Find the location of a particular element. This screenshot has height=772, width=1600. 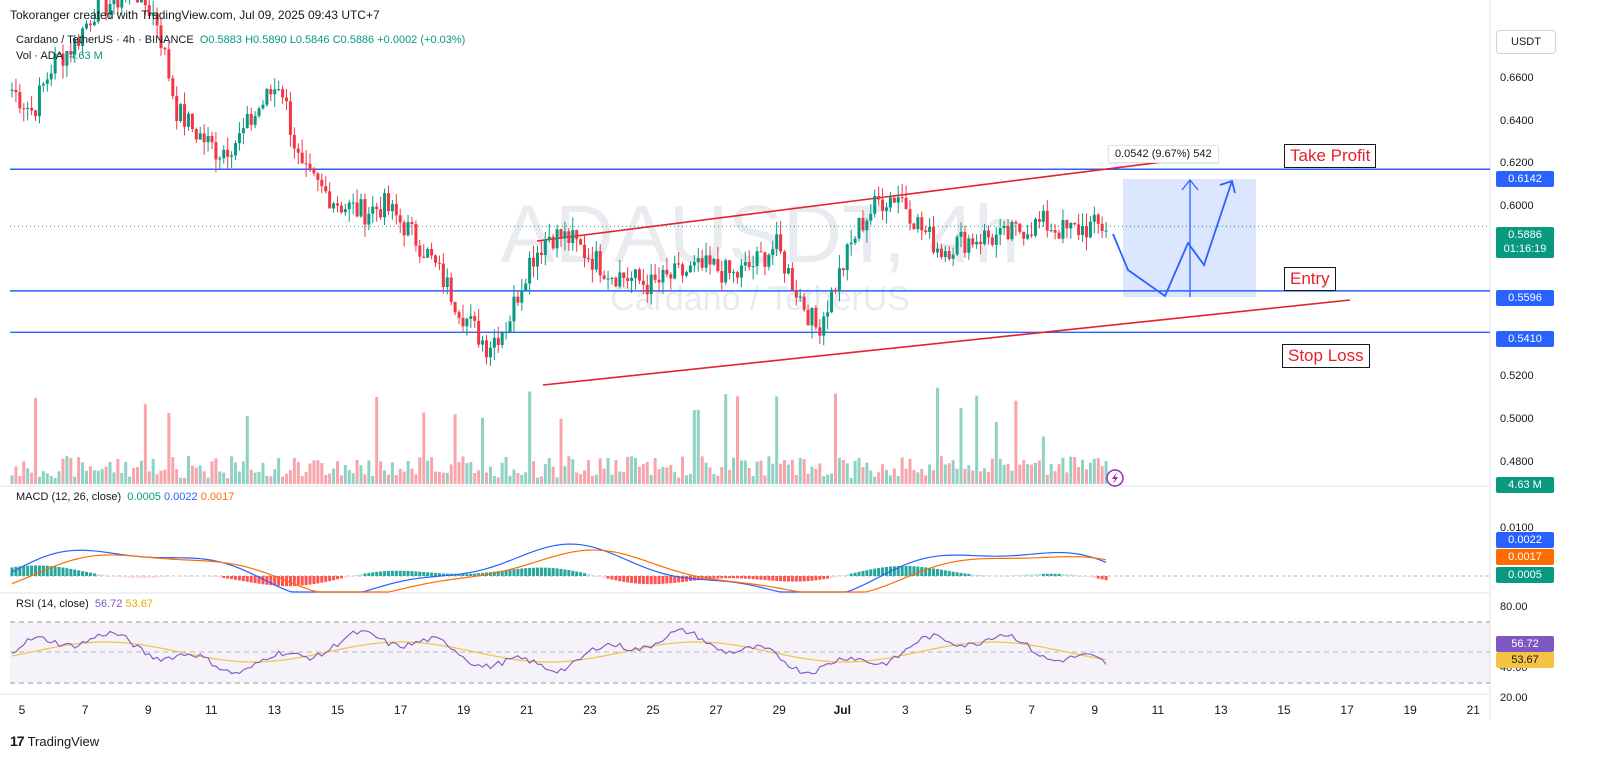

last-price-tag: 0.5886 01:16:19 is located at coordinates (1525, 242).